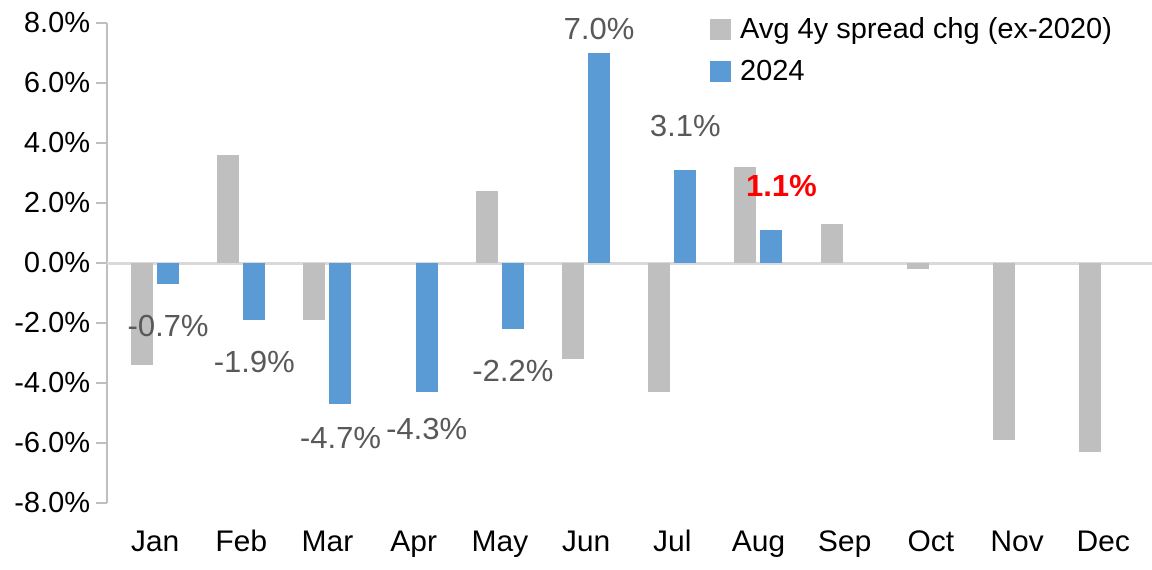 This screenshot has height=570, width=1152. What do you see at coordinates (52, 443) in the screenshot?
I see `y-tick-label: -6.0%` at bounding box center [52, 443].